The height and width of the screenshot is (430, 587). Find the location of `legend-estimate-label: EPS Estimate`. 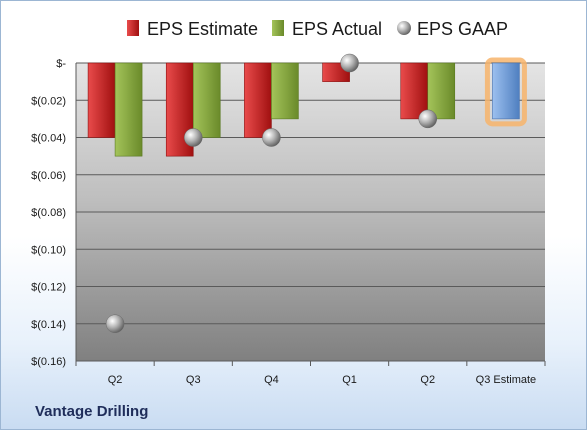

legend-estimate-label: EPS Estimate is located at coordinates (202, 29).